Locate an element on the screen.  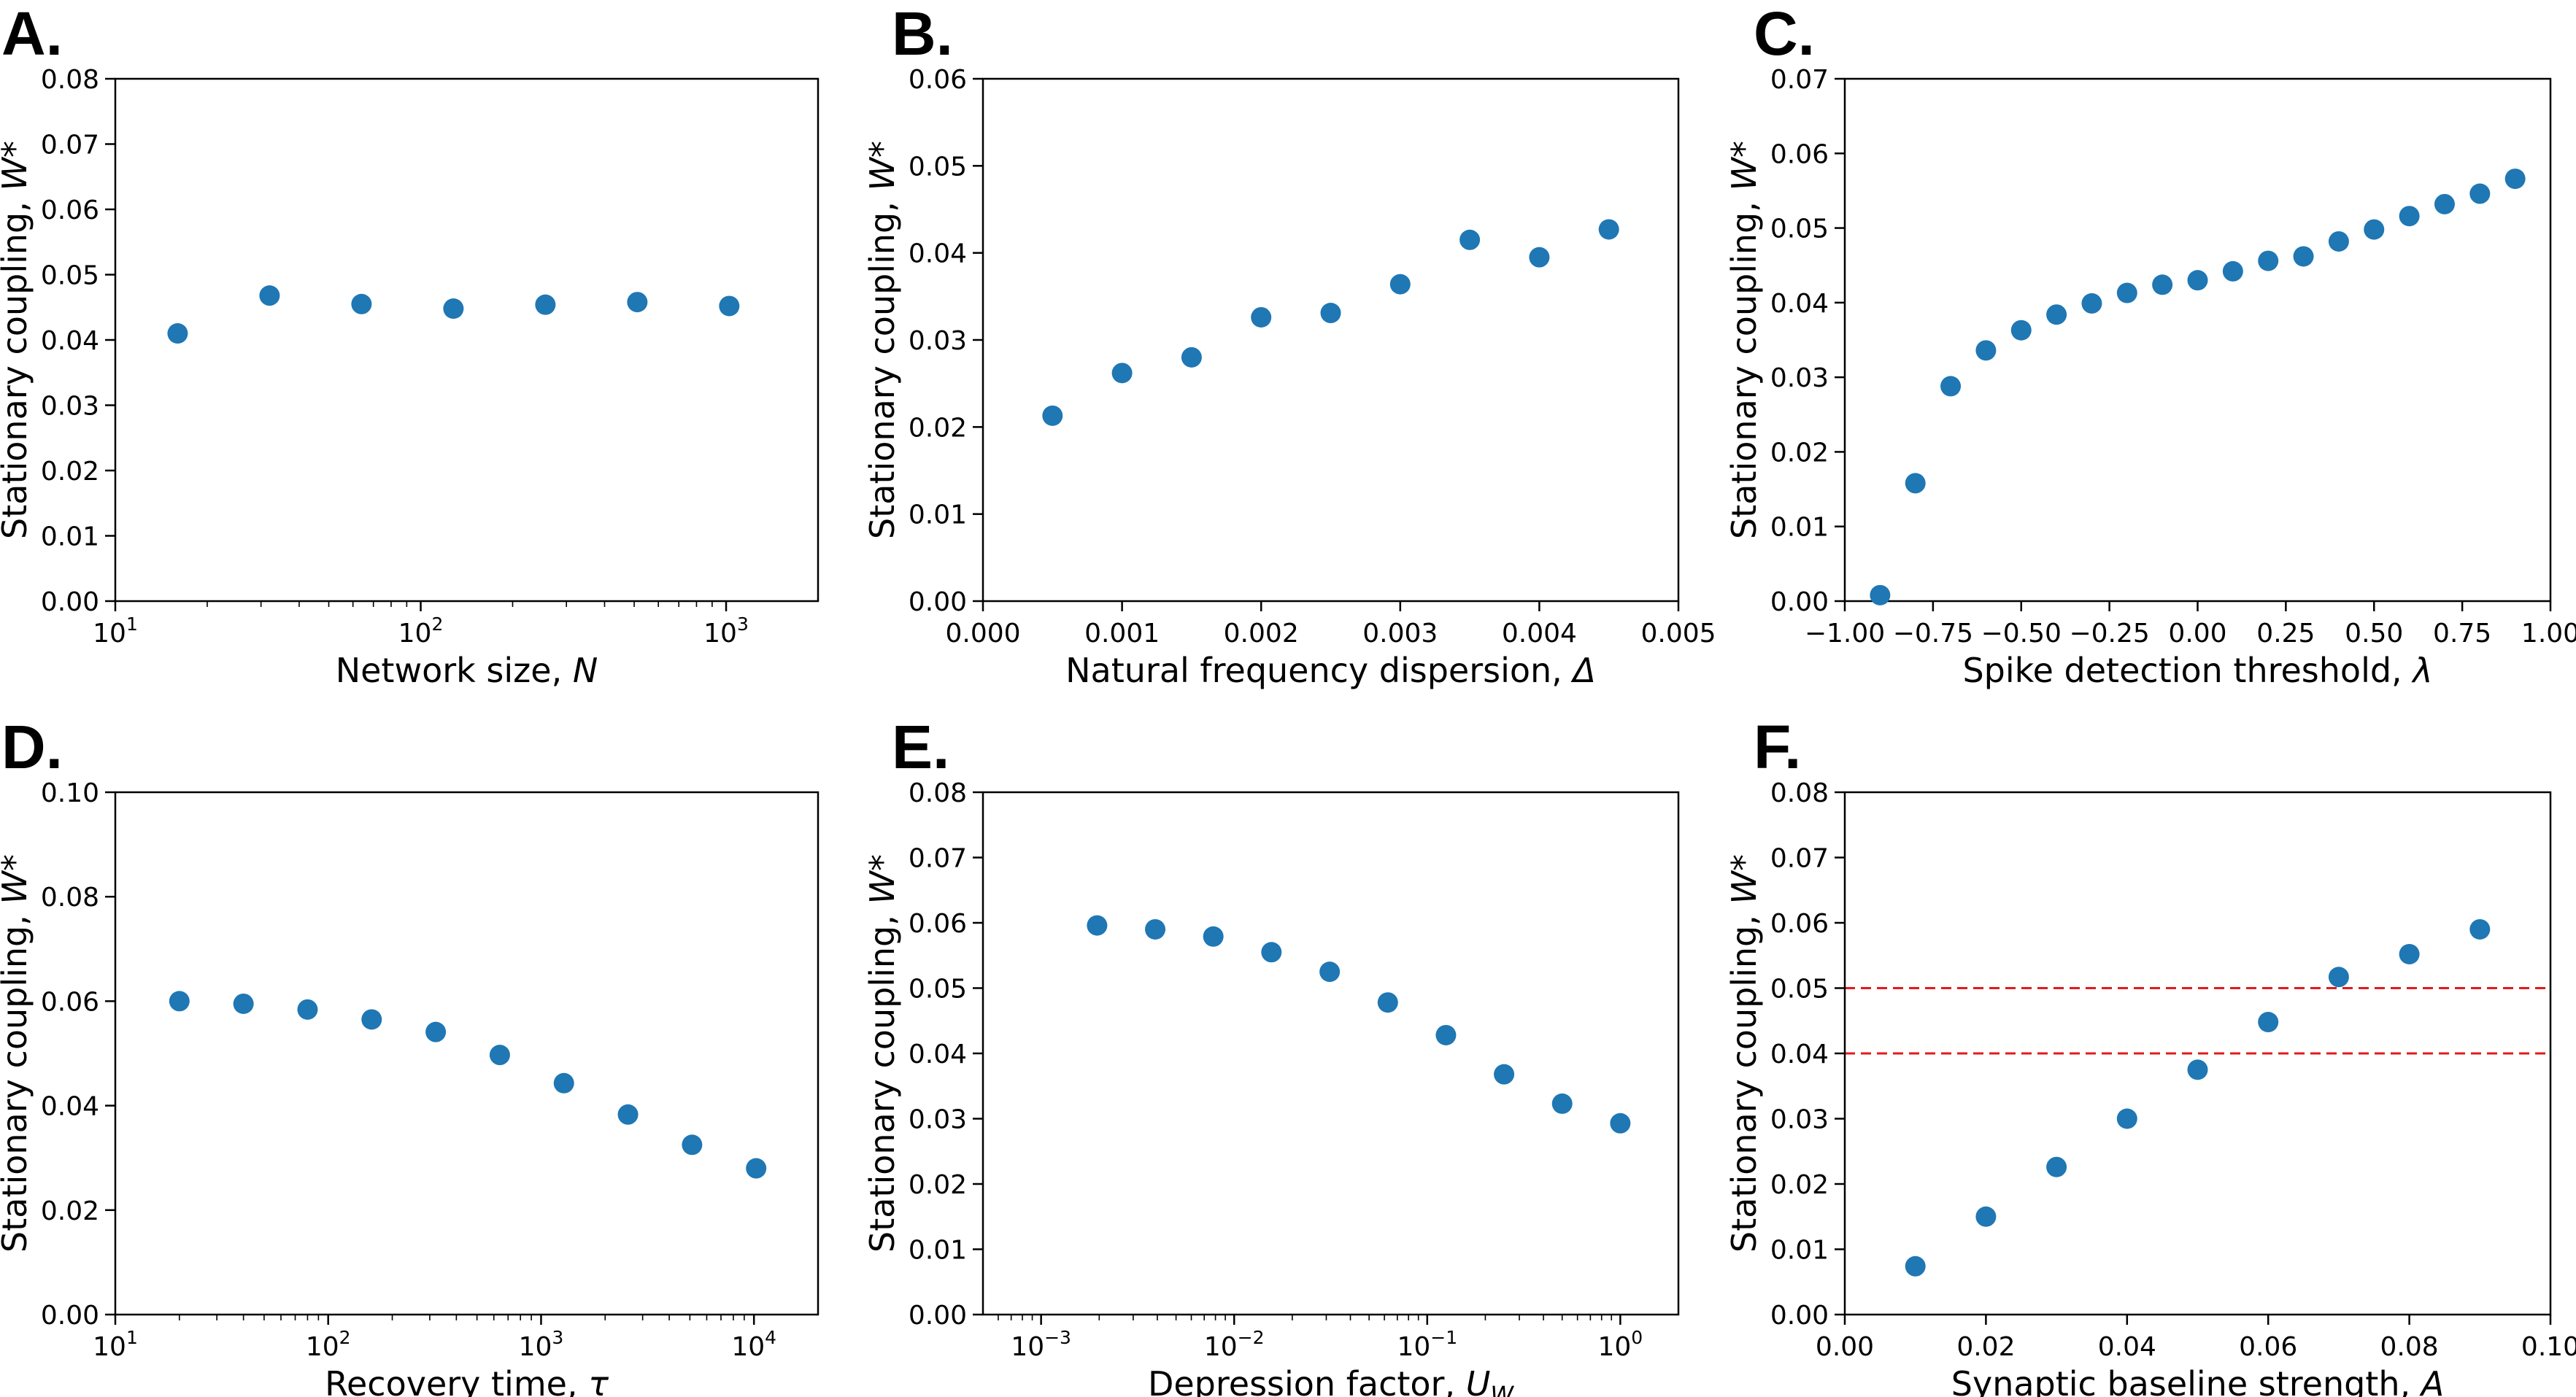
x-tick-label: 0.001 is located at coordinates (1122, 634).